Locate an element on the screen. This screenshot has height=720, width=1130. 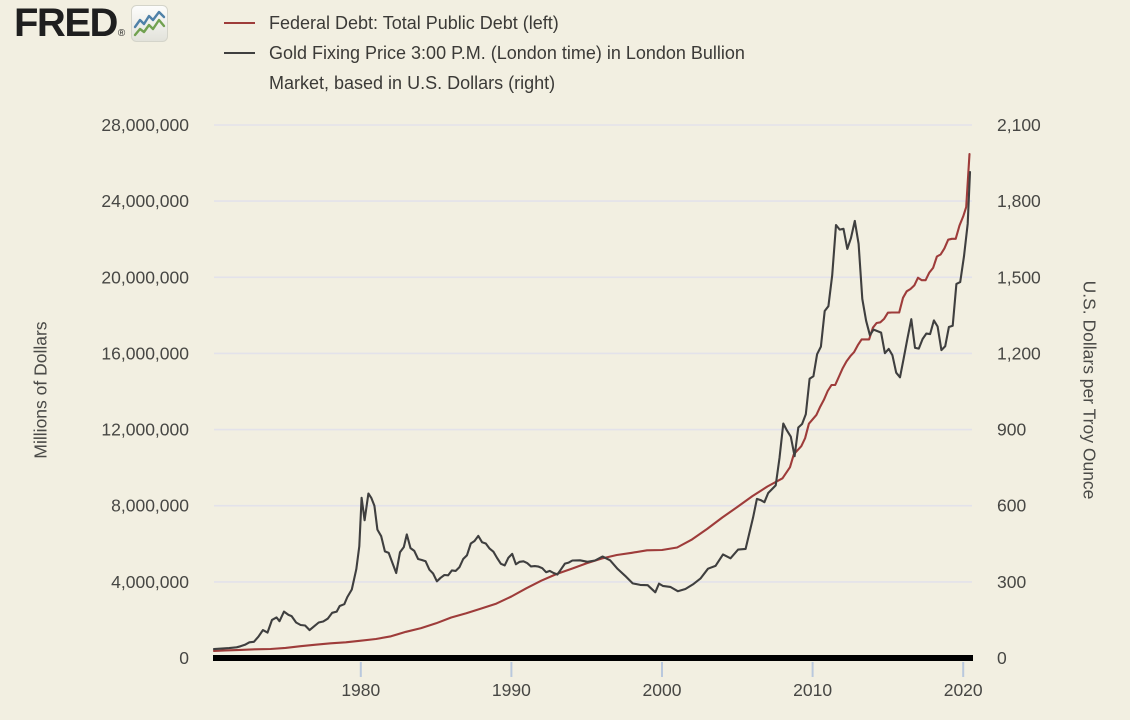
legend-swatch-gold-price-line is located at coordinates (239, 53).